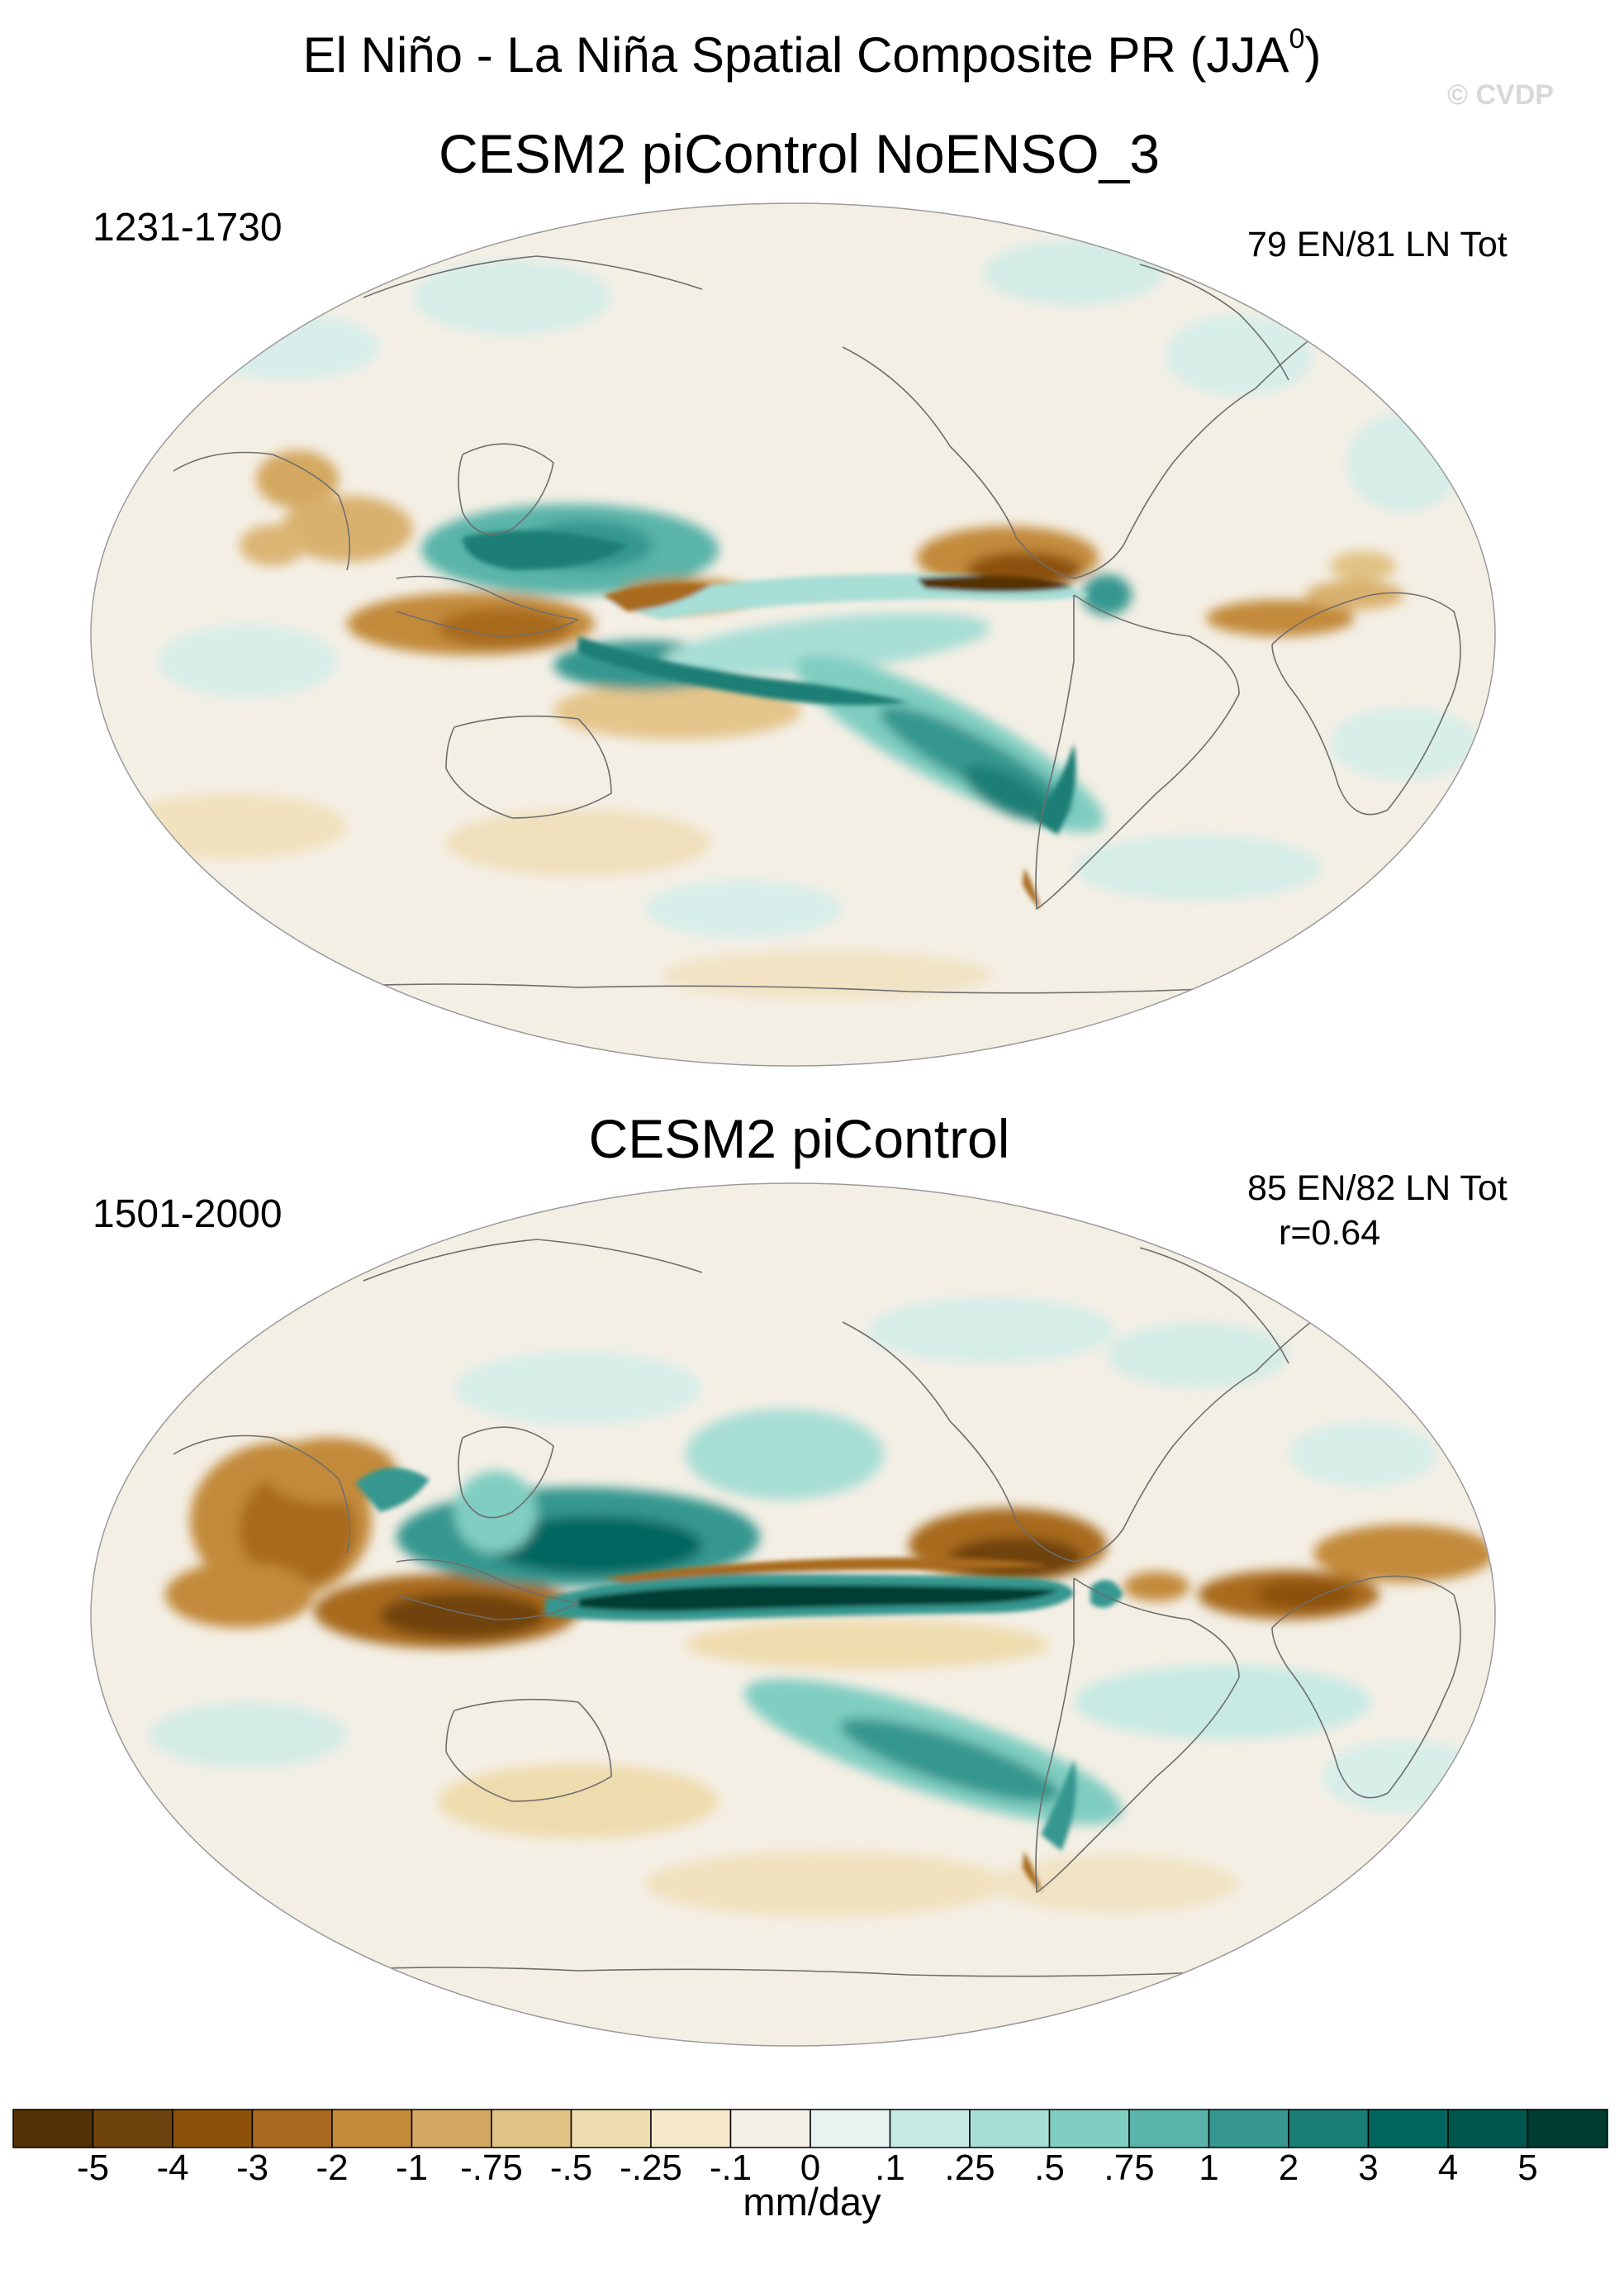  Describe the element at coordinates (812, 2202) in the screenshot. I see `colorbar-units: mm/day` at that location.